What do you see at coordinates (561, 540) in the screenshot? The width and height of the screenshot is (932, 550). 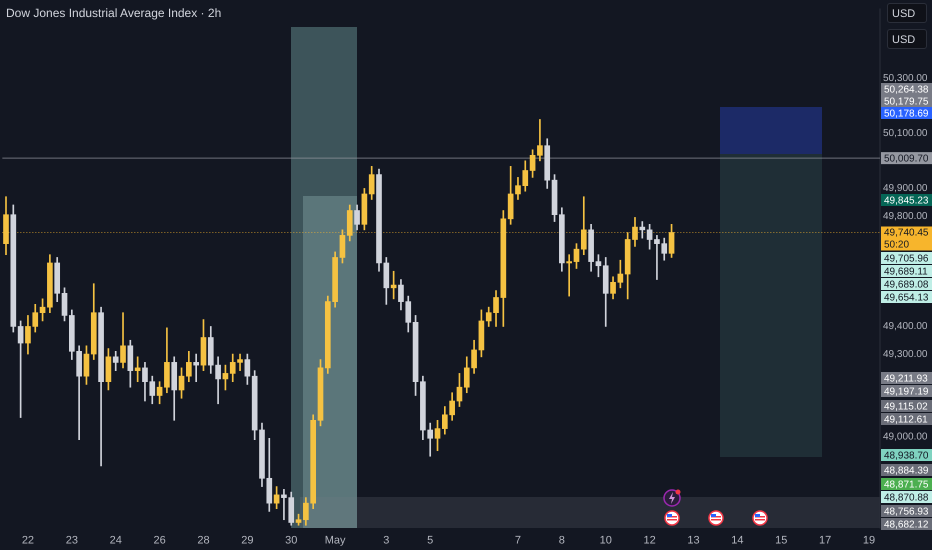 I see `x-tick-label: 8` at bounding box center [561, 540].